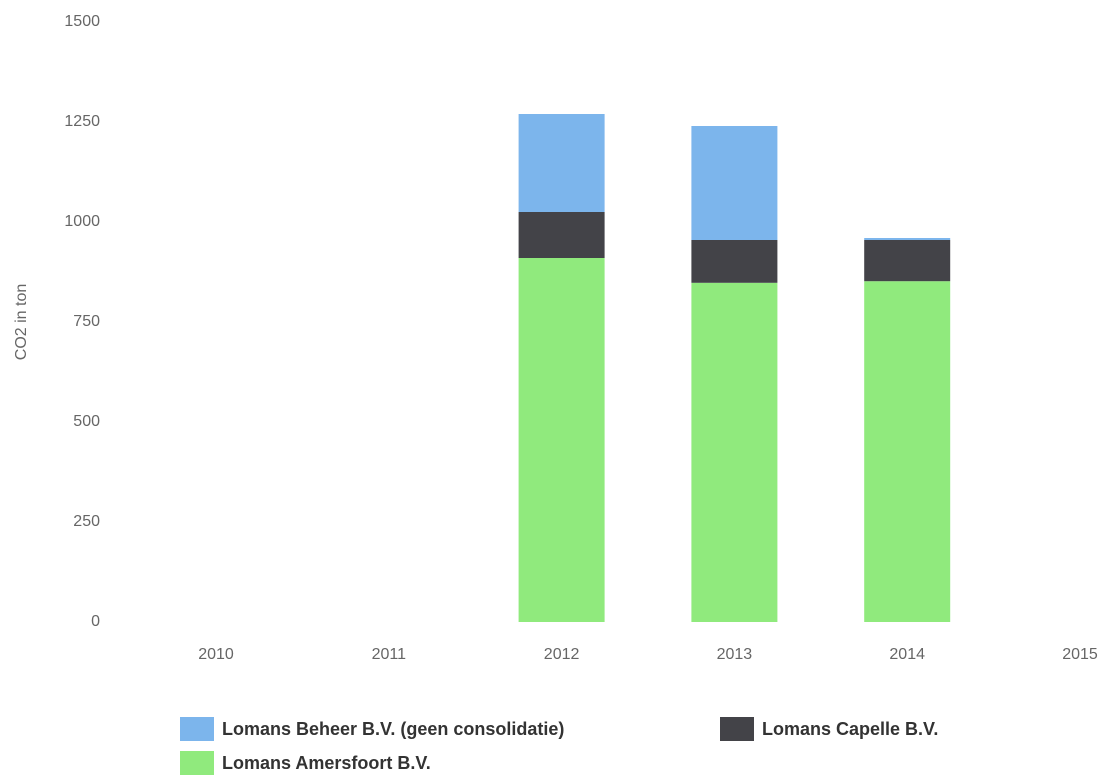 This screenshot has height=776, width=1108. I want to click on x-tick-label: 2015, so click(1080, 654).